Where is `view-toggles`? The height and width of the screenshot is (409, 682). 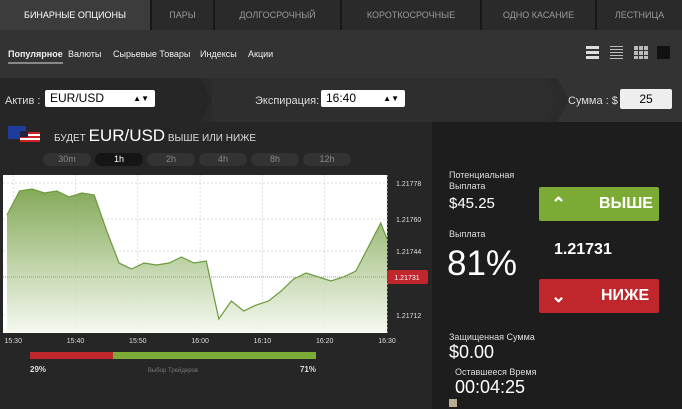 view-toggles is located at coordinates (628, 52).